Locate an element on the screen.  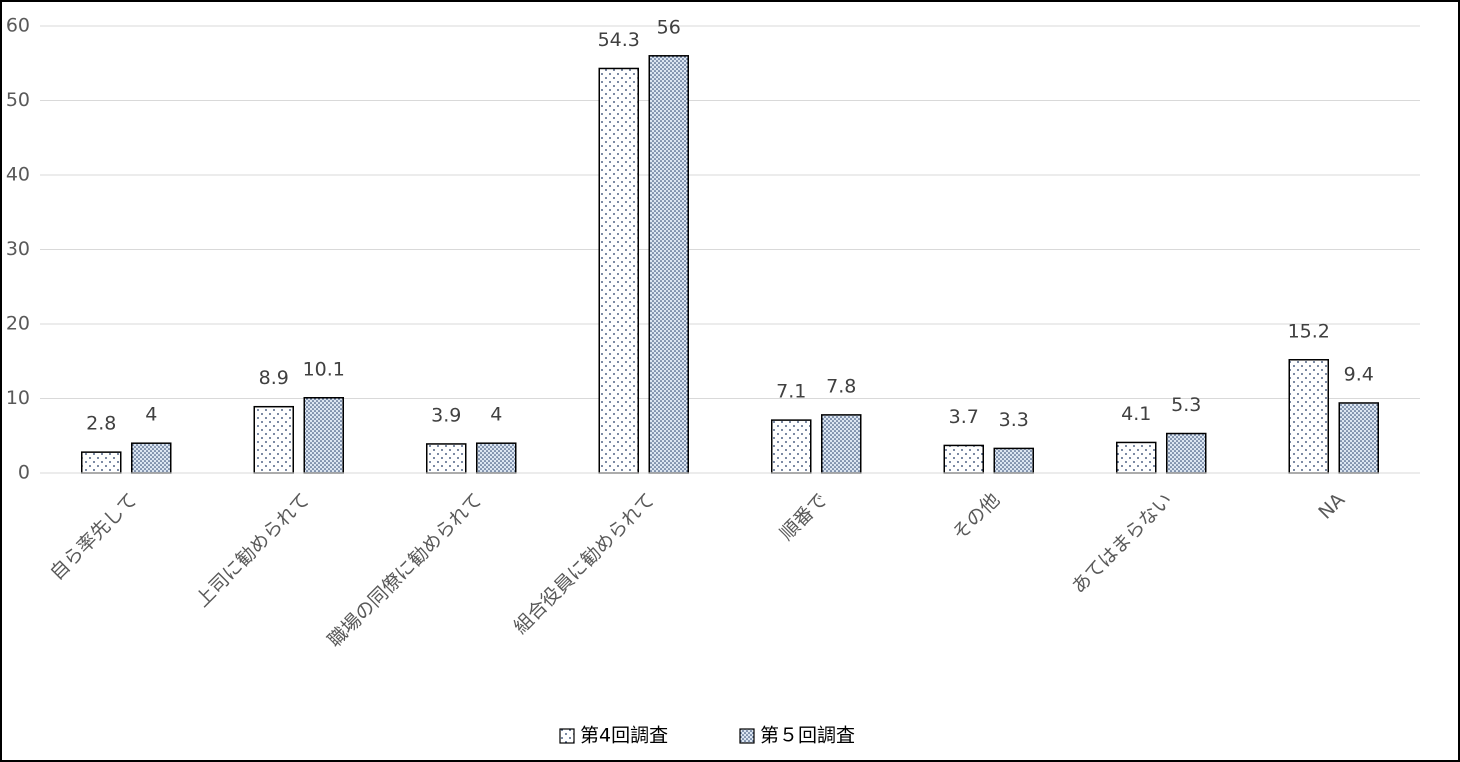
y-tick-label: 0 is located at coordinates (24, 473).